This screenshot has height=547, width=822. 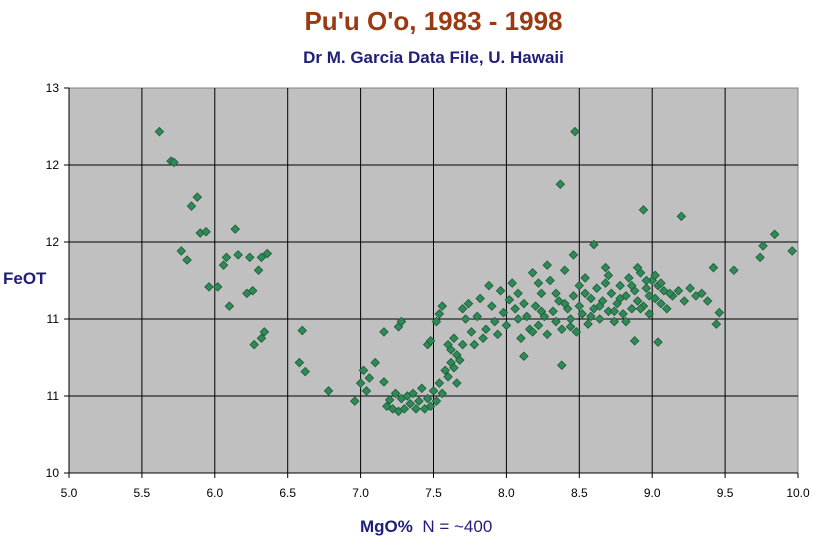 What do you see at coordinates (53, 473) in the screenshot?
I see `y-tick-label: 10` at bounding box center [53, 473].